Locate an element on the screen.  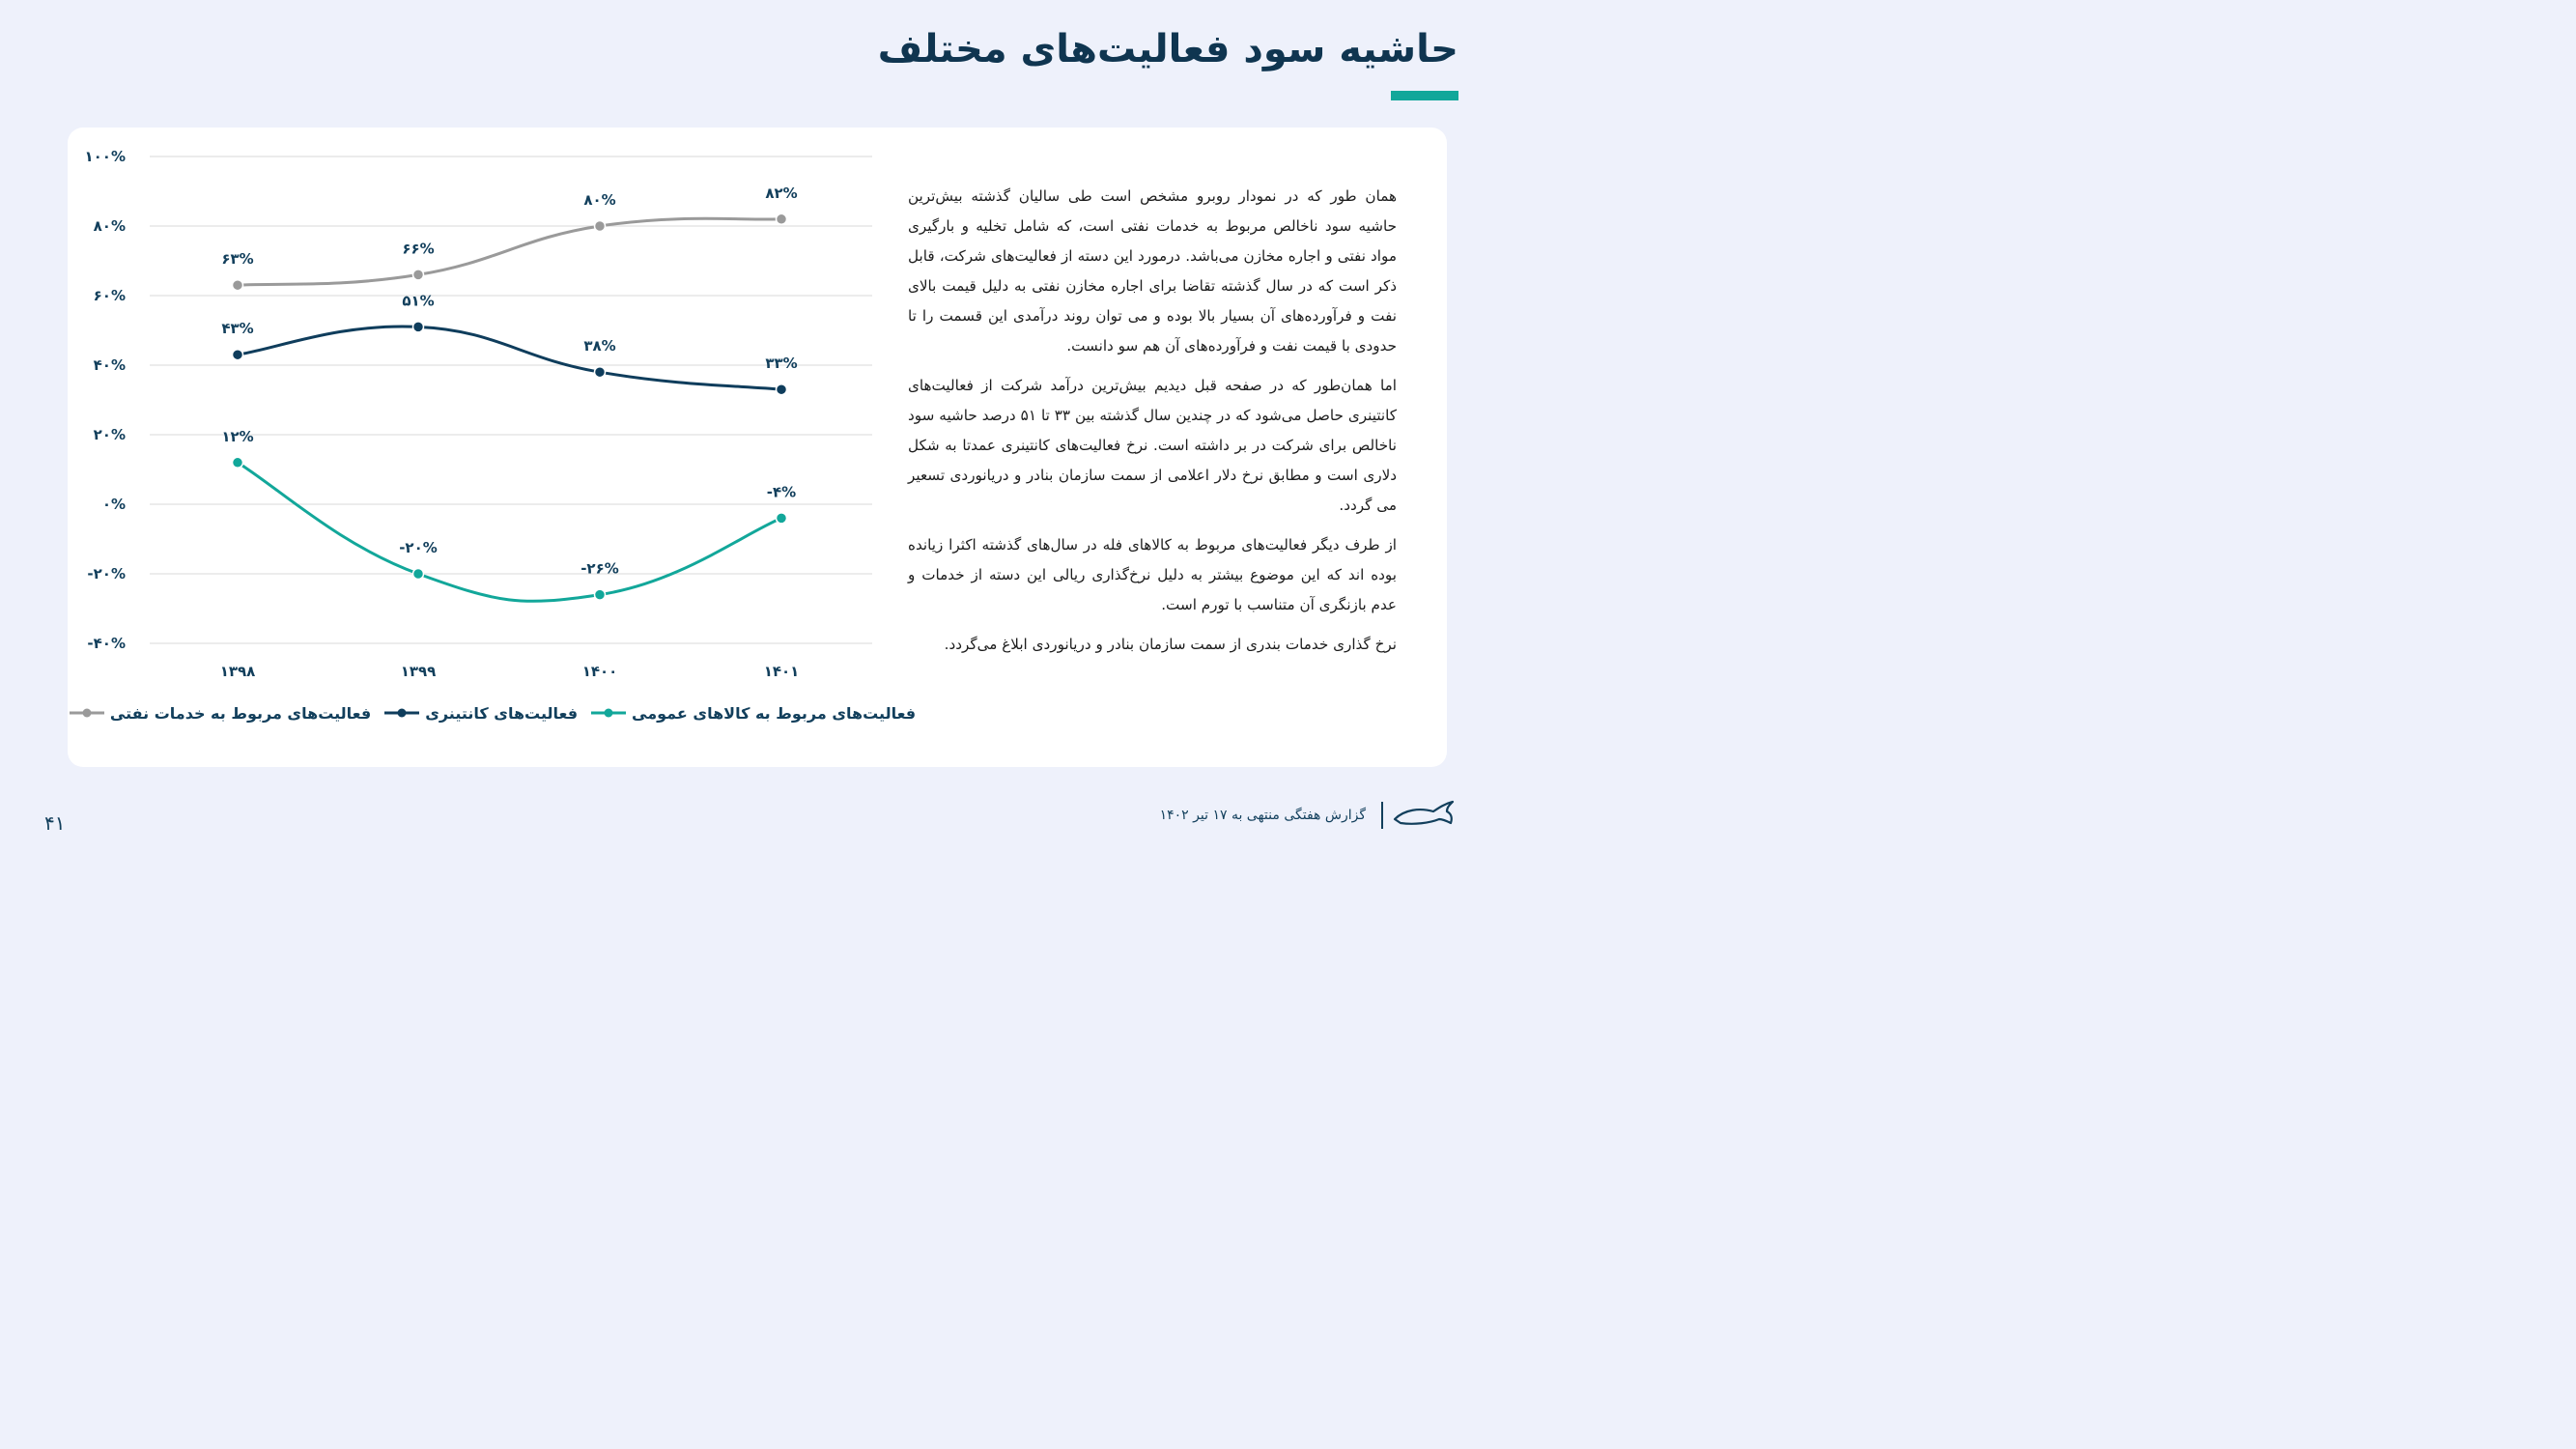
y-tick-label: ۴۰% is located at coordinates (110, 365).